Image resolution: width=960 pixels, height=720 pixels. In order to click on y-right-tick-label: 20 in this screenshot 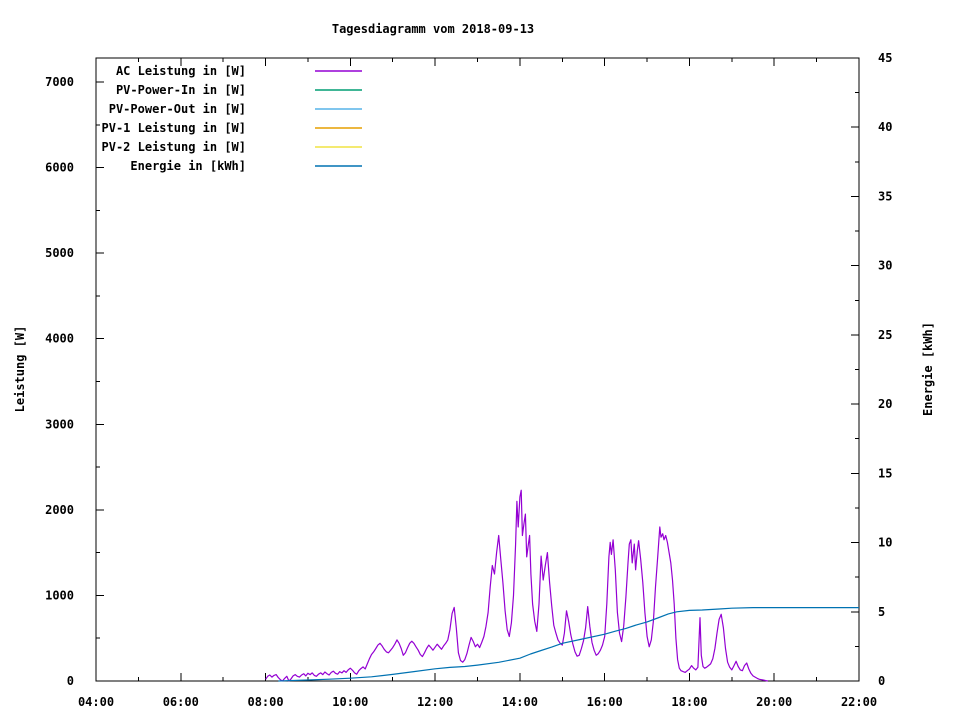, I will do `click(885, 404)`.